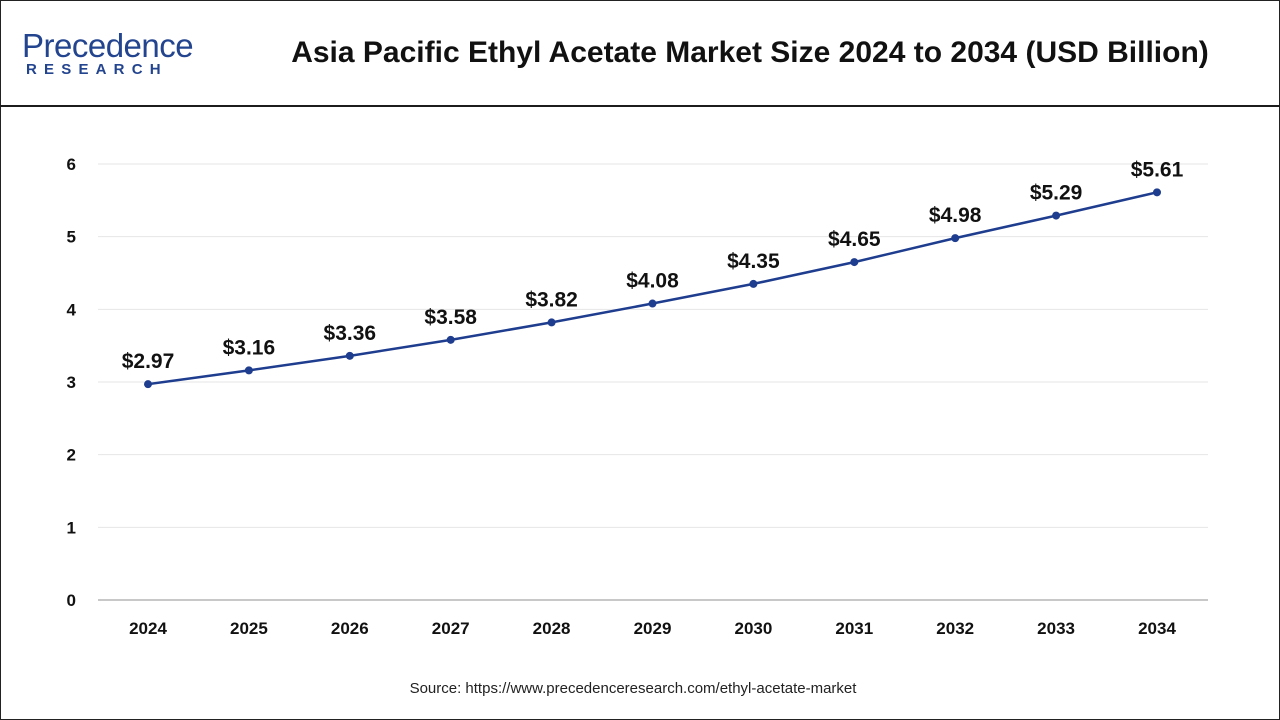  What do you see at coordinates (71, 527) in the screenshot?
I see `y-tick-label: 1` at bounding box center [71, 527].